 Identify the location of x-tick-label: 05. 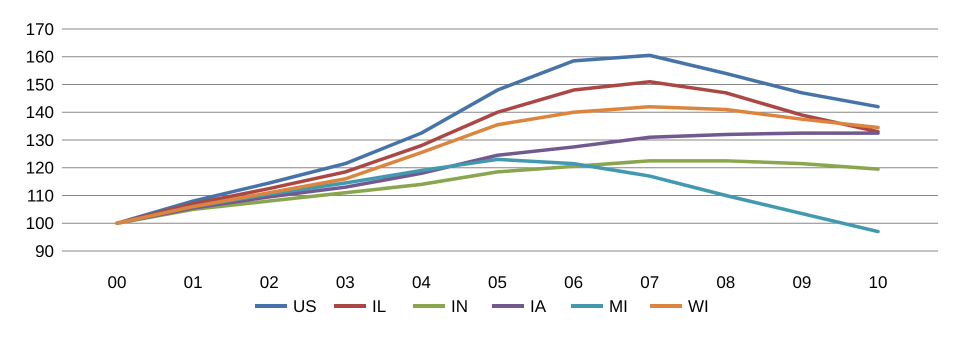
(497, 282).